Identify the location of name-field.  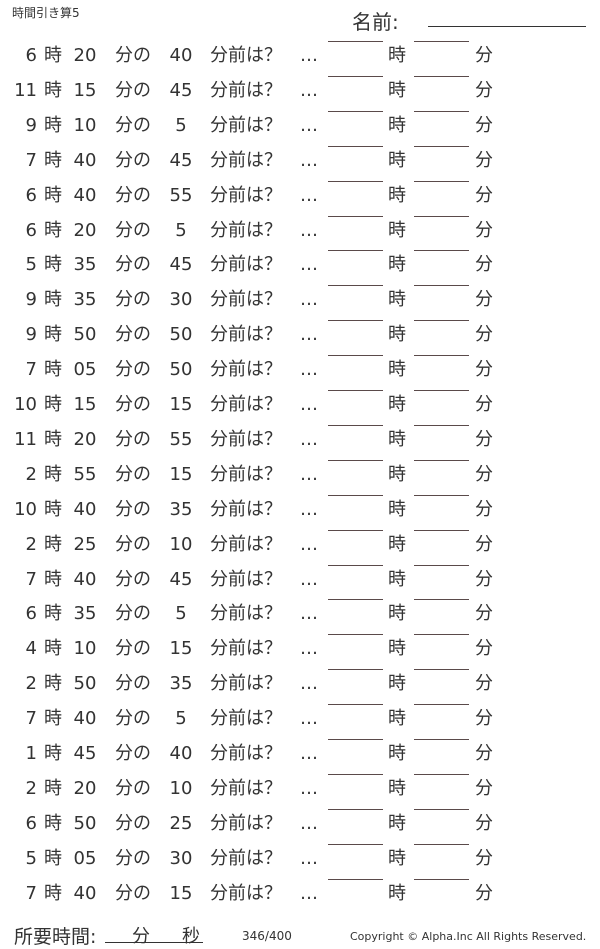
(507, 26).